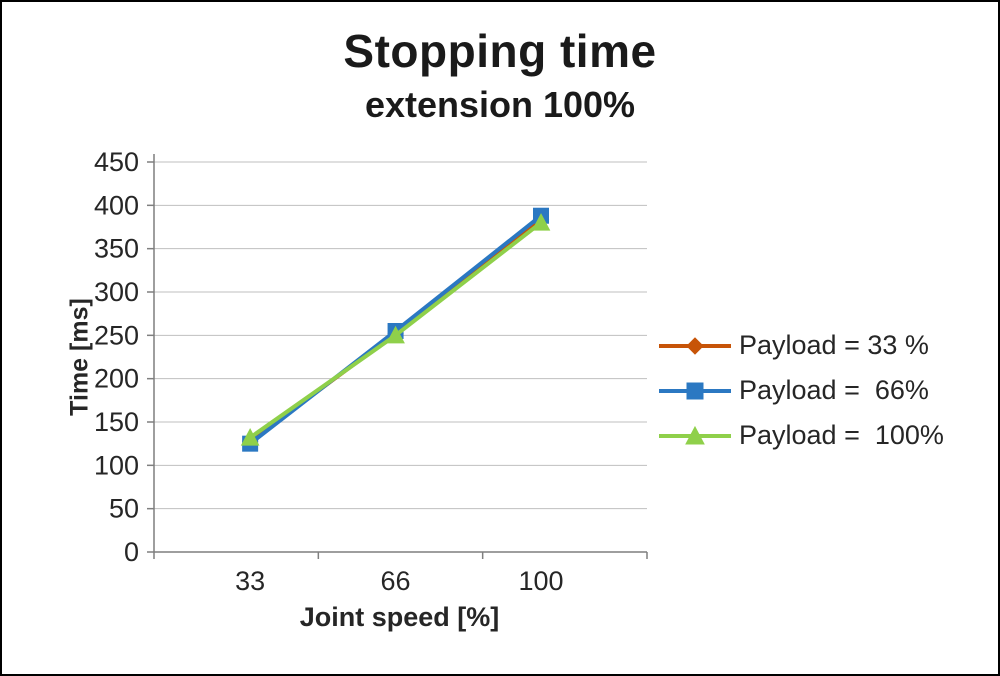 The height and width of the screenshot is (676, 1000). I want to click on y-tick-label: 100, so click(116, 465).